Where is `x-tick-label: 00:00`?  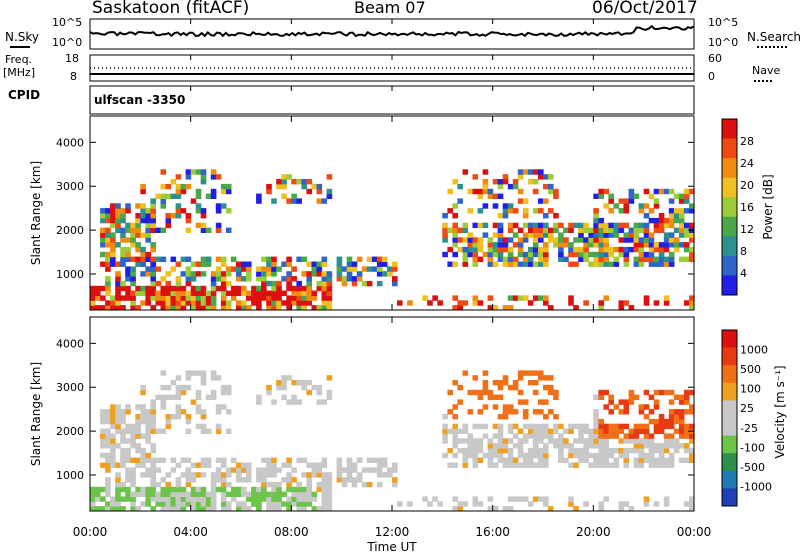 x-tick-label: 00:00 is located at coordinates (694, 532).